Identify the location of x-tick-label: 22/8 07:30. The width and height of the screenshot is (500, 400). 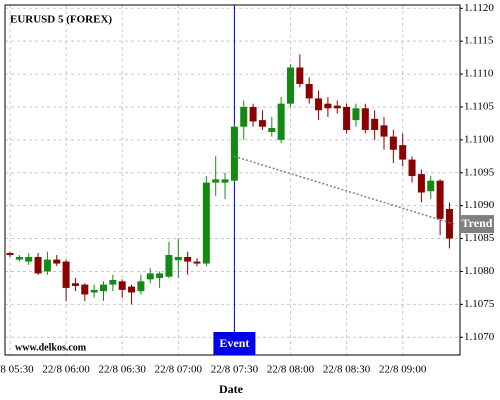
(235, 370).